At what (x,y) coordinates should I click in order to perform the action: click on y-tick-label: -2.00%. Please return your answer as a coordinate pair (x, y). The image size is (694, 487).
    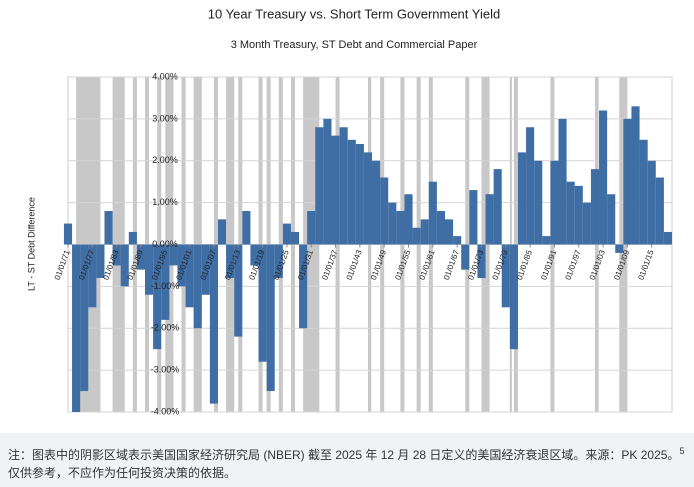
    Looking at the image, I should click on (165, 328).